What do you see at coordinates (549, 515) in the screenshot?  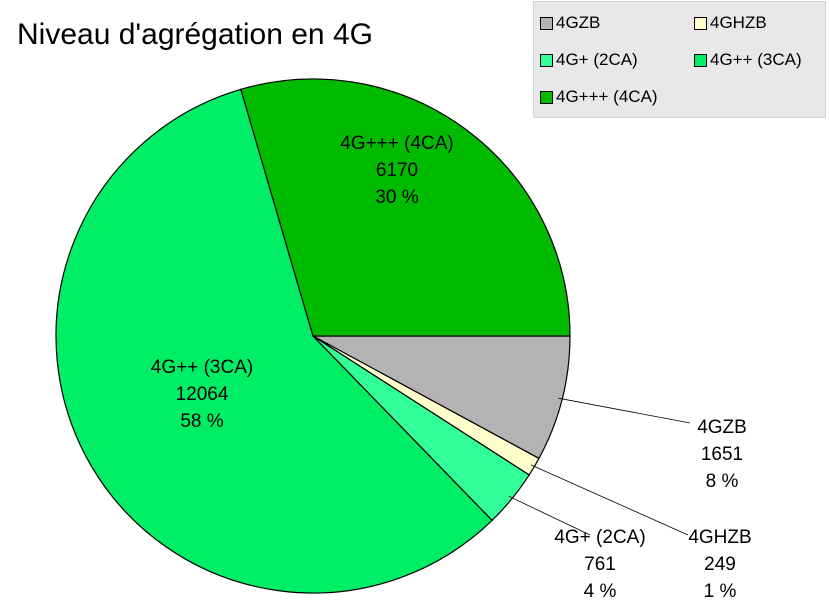 I see `leader-line-4g-2ca` at bounding box center [549, 515].